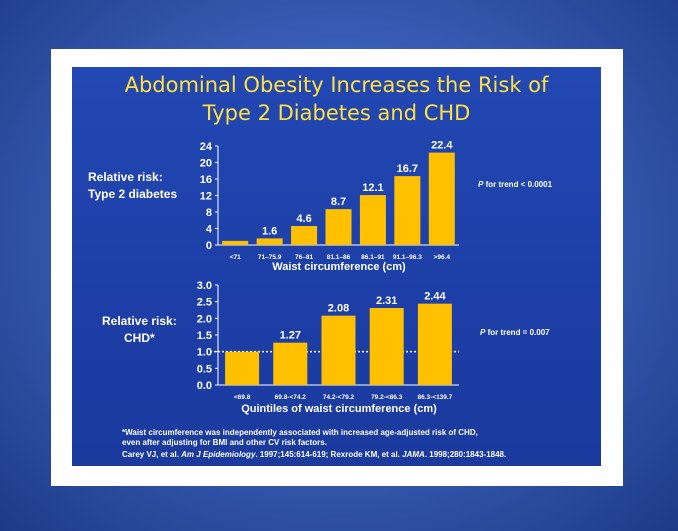 Image resolution: width=678 pixels, height=531 pixels. Describe the element at coordinates (204, 353) in the screenshot. I see `chd-y-tick-label: 1.0` at that location.